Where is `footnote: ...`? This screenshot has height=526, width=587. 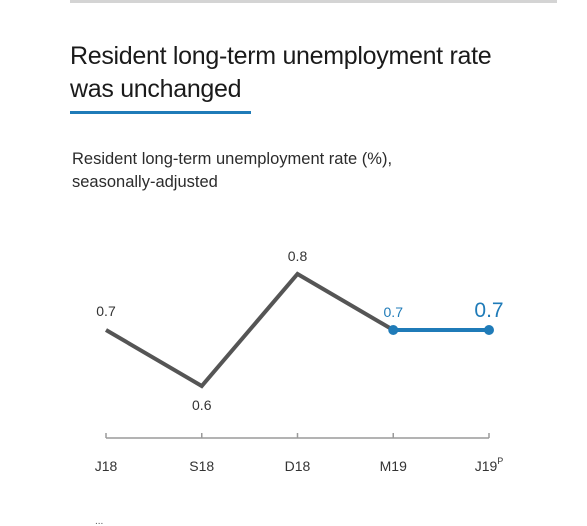 footnote: ... is located at coordinates (99, 521).